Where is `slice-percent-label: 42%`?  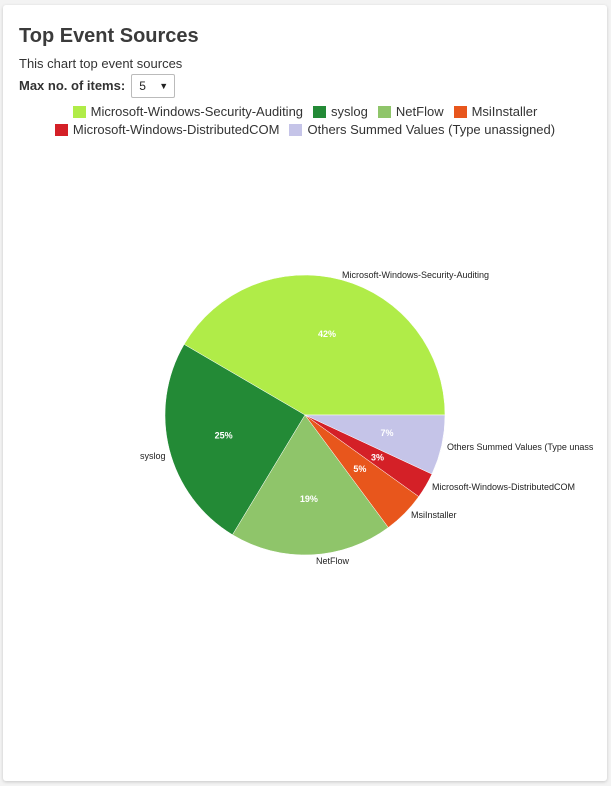
slice-percent-label: 42% is located at coordinates (327, 334).